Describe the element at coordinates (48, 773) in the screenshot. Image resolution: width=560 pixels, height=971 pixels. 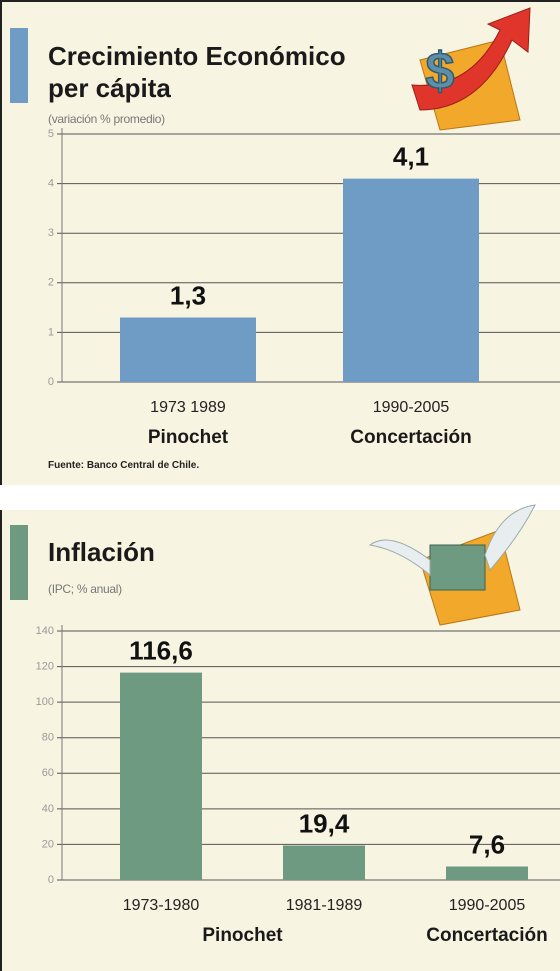
I see `y-tick-label: 60` at that location.